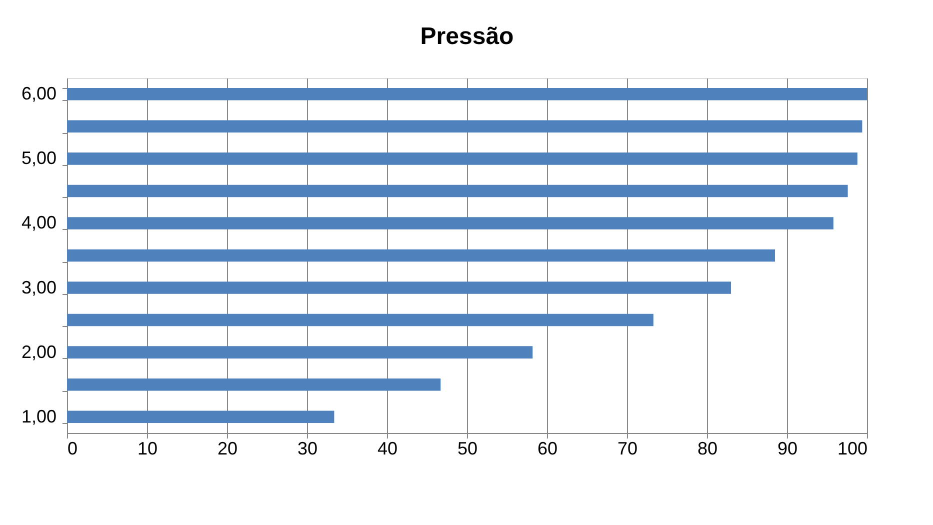 Image resolution: width=933 pixels, height=525 pixels. What do you see at coordinates (38, 416) in the screenshot?
I see `y-tick-label: 1,00` at bounding box center [38, 416].